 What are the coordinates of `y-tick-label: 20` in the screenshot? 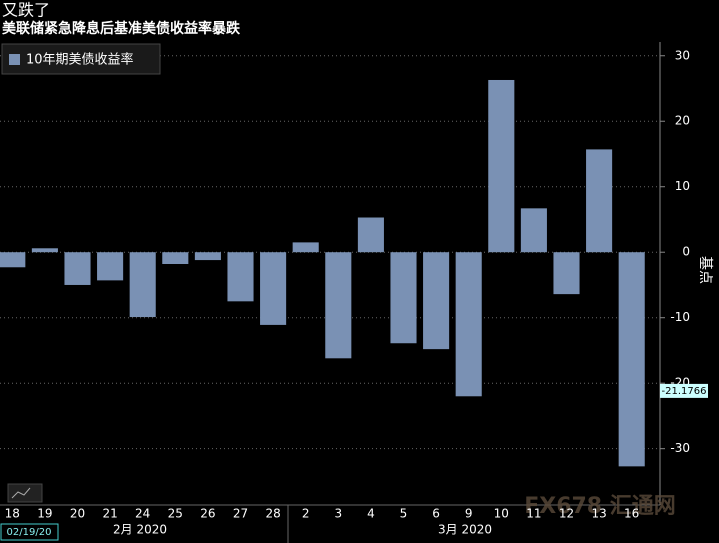 It's located at (682, 121).